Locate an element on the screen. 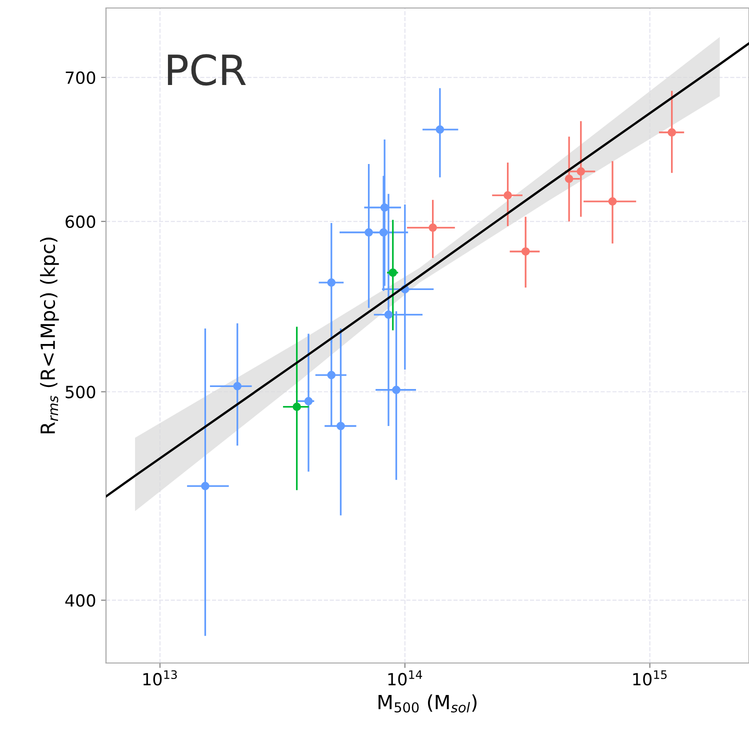 The width and height of the screenshot is (749, 739). x-tick-label: 10$^{14}$ is located at coordinates (405, 678).